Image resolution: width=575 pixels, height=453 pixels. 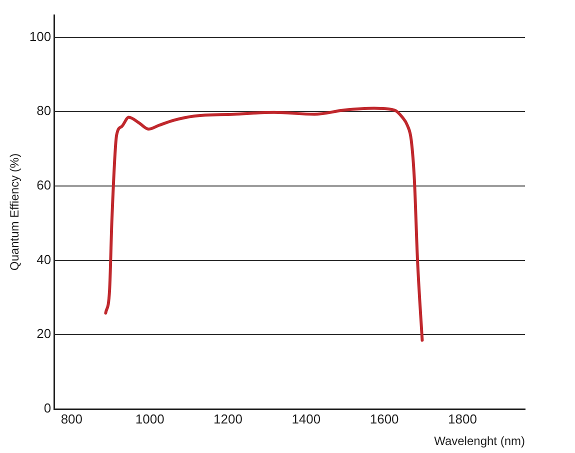 I want to click on x-tick-label: 1800, so click(x=462, y=418).